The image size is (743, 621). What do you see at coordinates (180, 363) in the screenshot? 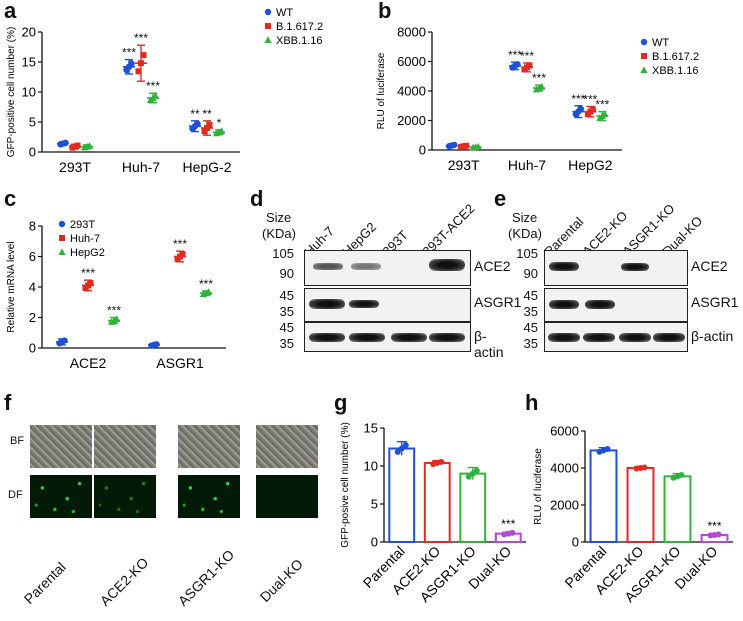
I see `x-tick-label: ASGR1` at bounding box center [180, 363].